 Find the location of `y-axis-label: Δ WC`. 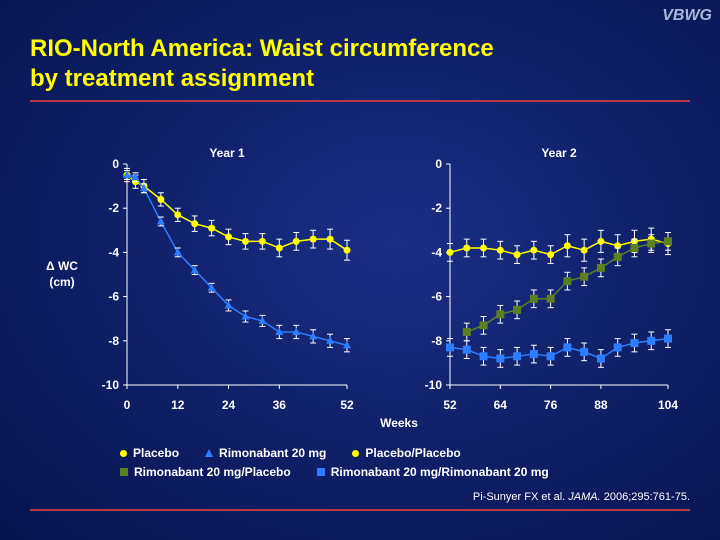

y-axis-label: Δ WC is located at coordinates (62, 266).